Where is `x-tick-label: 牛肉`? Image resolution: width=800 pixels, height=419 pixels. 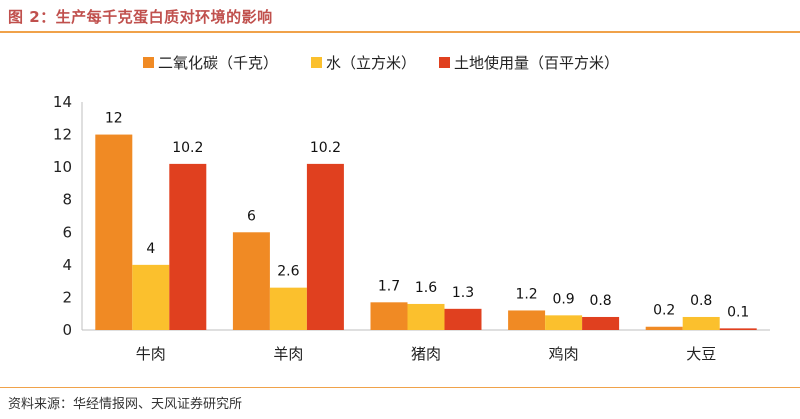
x-tick-label: 牛肉 is located at coordinates (151, 354).